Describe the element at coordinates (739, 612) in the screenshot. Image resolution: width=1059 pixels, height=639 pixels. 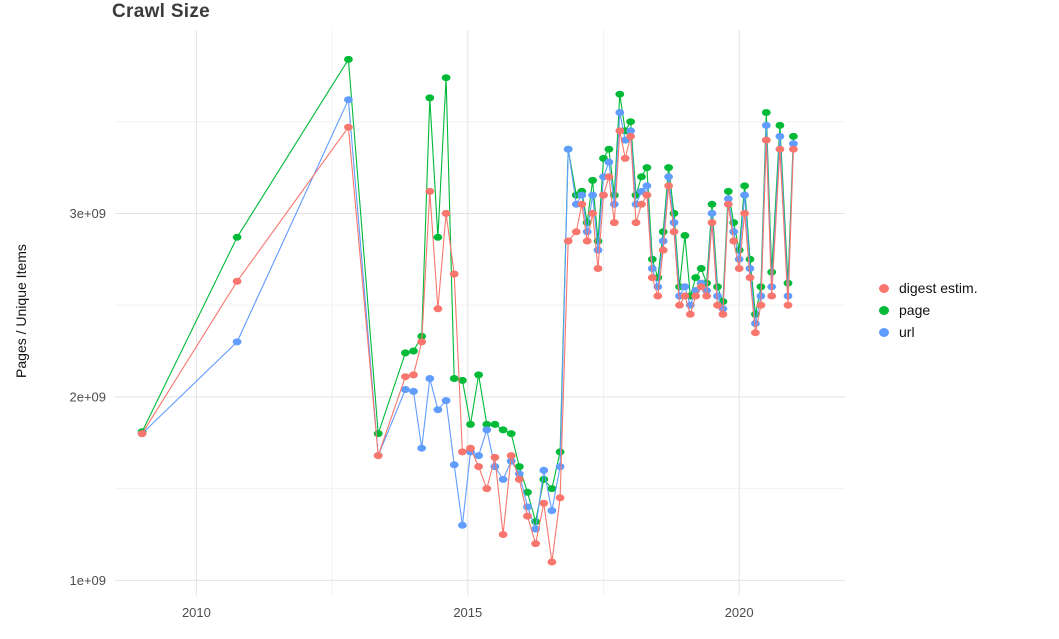
I see `x-tick-label: 2020` at that location.